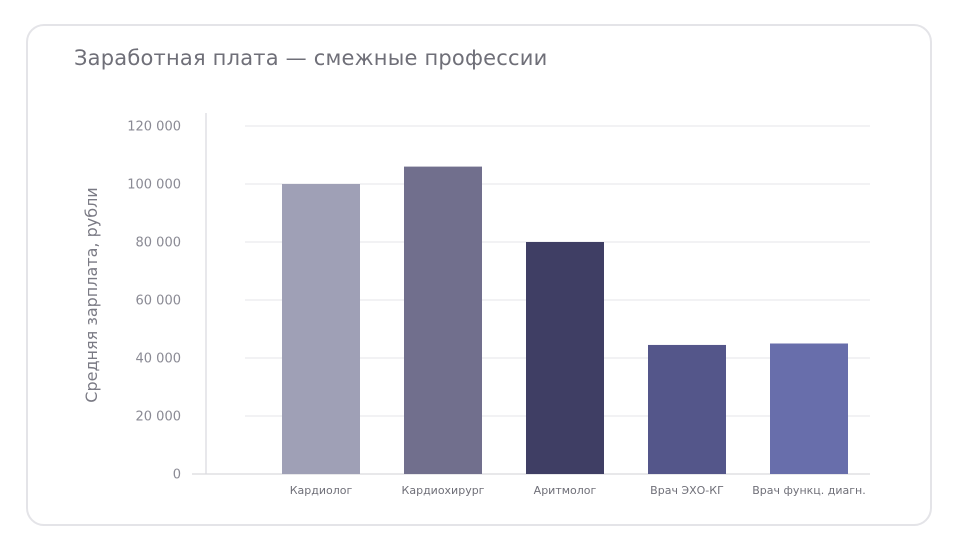  Describe the element at coordinates (321, 490) in the screenshot. I see `x-category-label: Кардиолог` at that location.